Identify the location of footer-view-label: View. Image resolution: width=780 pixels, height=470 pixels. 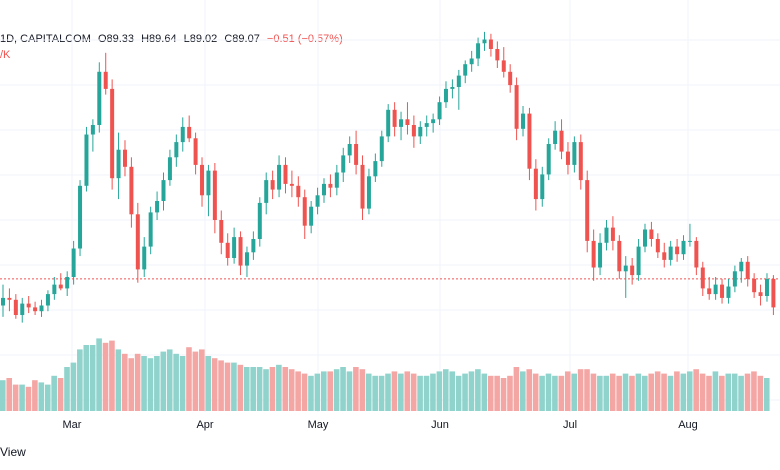
(13, 452).